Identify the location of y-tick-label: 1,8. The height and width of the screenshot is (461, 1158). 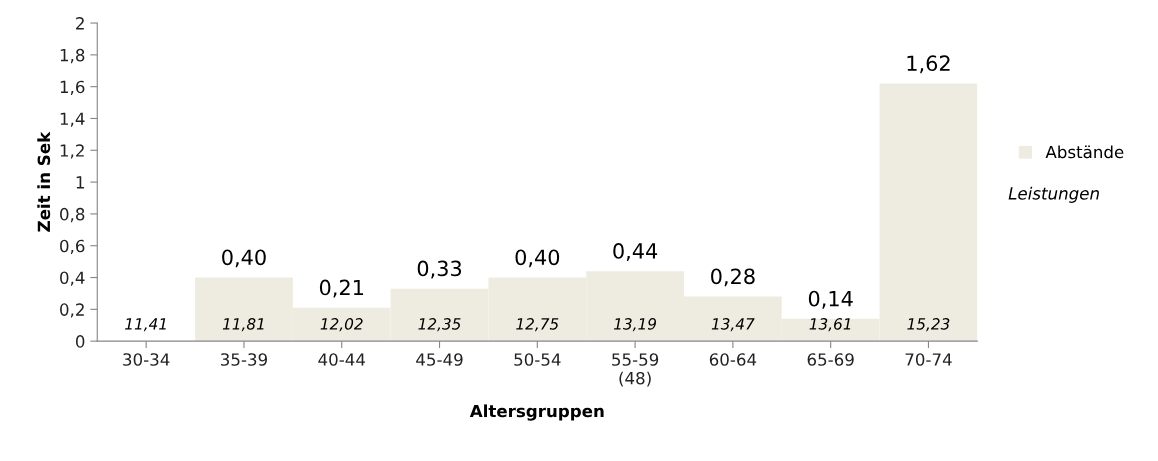
(72, 56).